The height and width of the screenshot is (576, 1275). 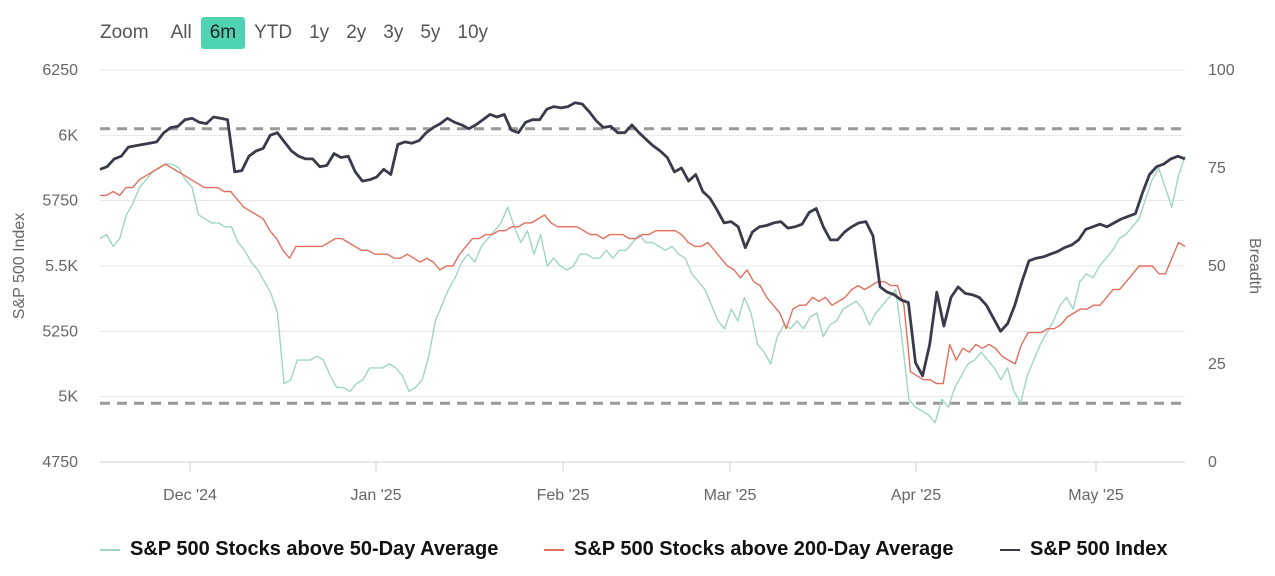 I want to click on y-right-tick-label: 50, so click(x=1217, y=266).